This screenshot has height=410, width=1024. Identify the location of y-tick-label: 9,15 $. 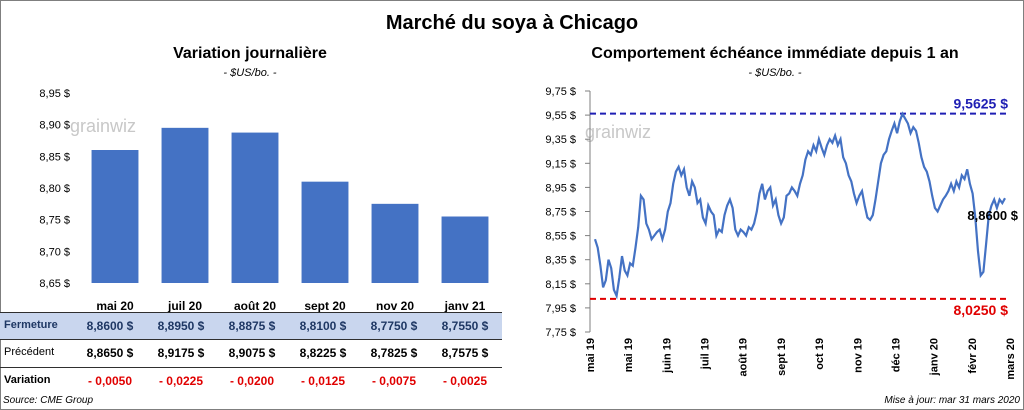
(560, 164).